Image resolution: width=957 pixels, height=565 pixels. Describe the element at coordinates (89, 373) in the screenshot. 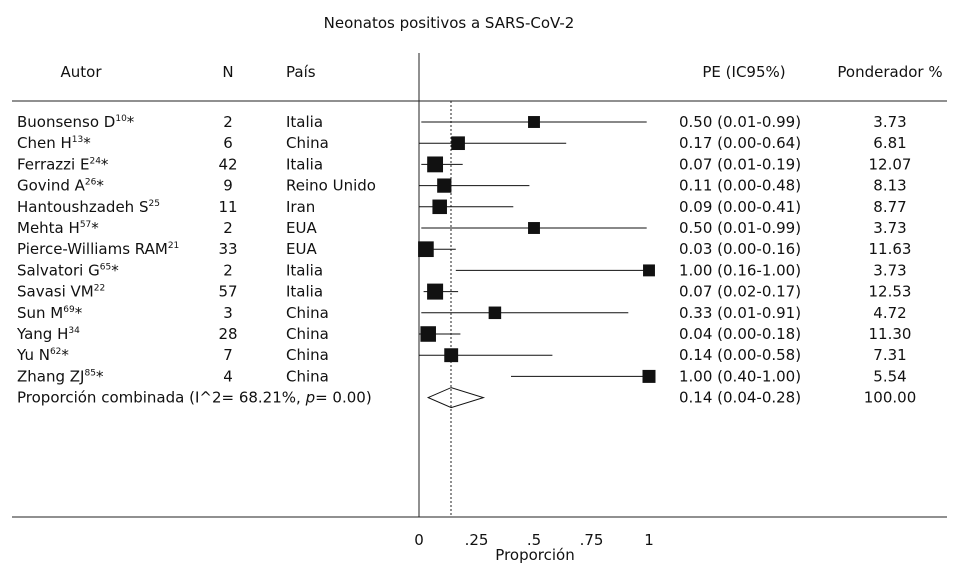

I see `study-reference: 85` at that location.